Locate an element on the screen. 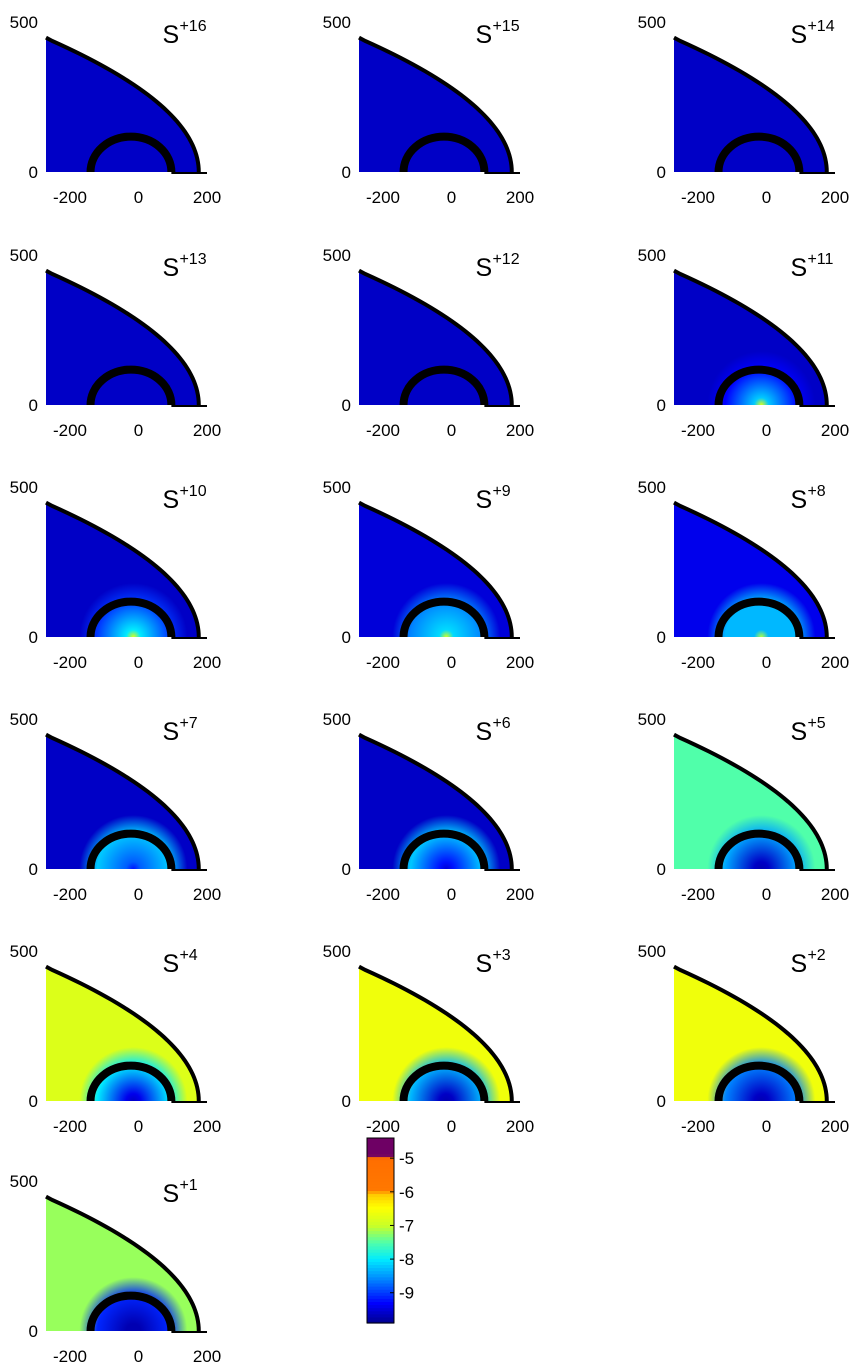  ion-charge: +2 is located at coordinates (816, 955).